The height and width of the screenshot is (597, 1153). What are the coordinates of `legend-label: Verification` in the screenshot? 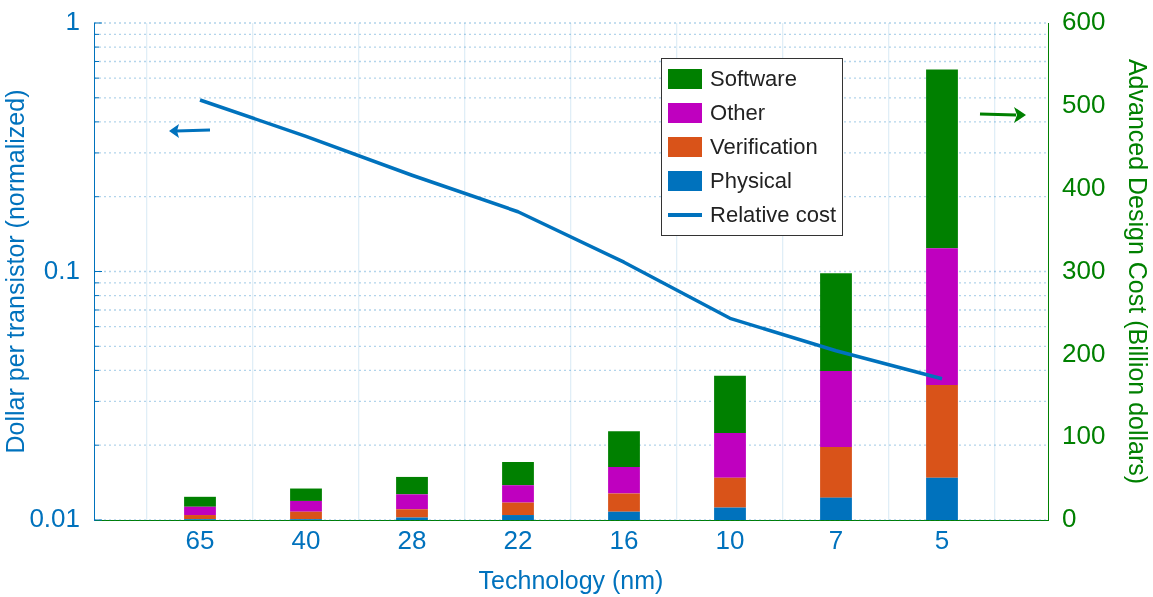 It's located at (764, 147).